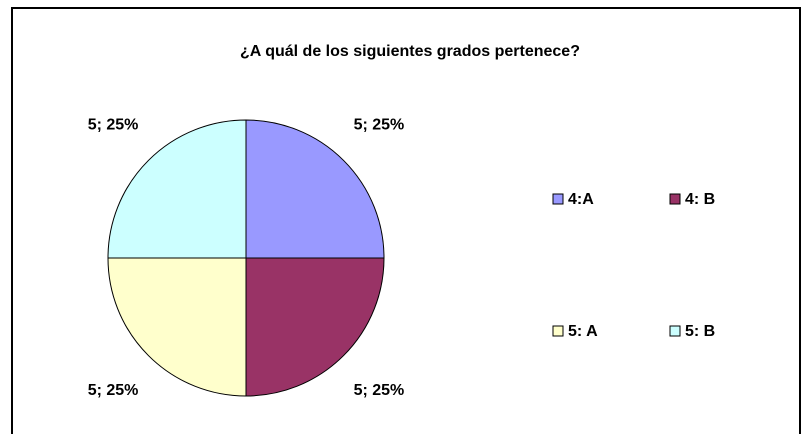 Image resolution: width=810 pixels, height=434 pixels. What do you see at coordinates (700, 199) in the screenshot?
I see `legend-label: 4: B` at bounding box center [700, 199].